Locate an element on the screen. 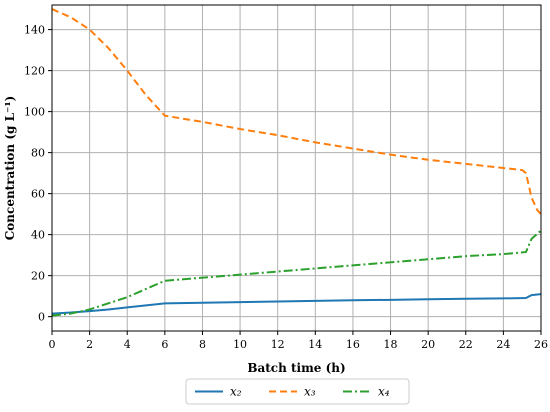 This screenshot has width=550, height=412. x-tick-label: 18 is located at coordinates (391, 344).